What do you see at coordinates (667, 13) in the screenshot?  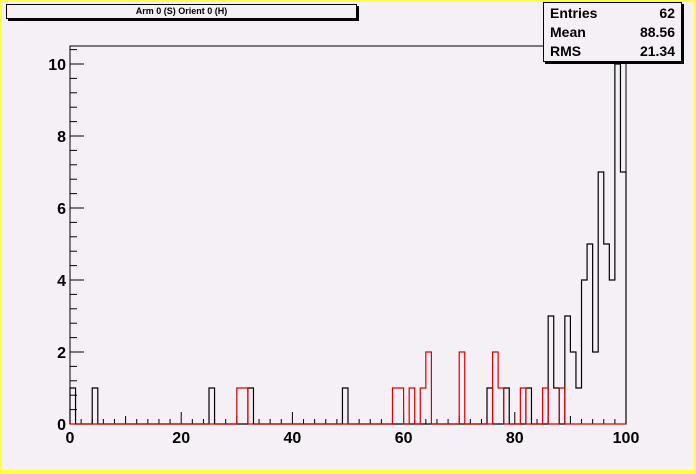 I see `stat-value: 62` at bounding box center [667, 13].